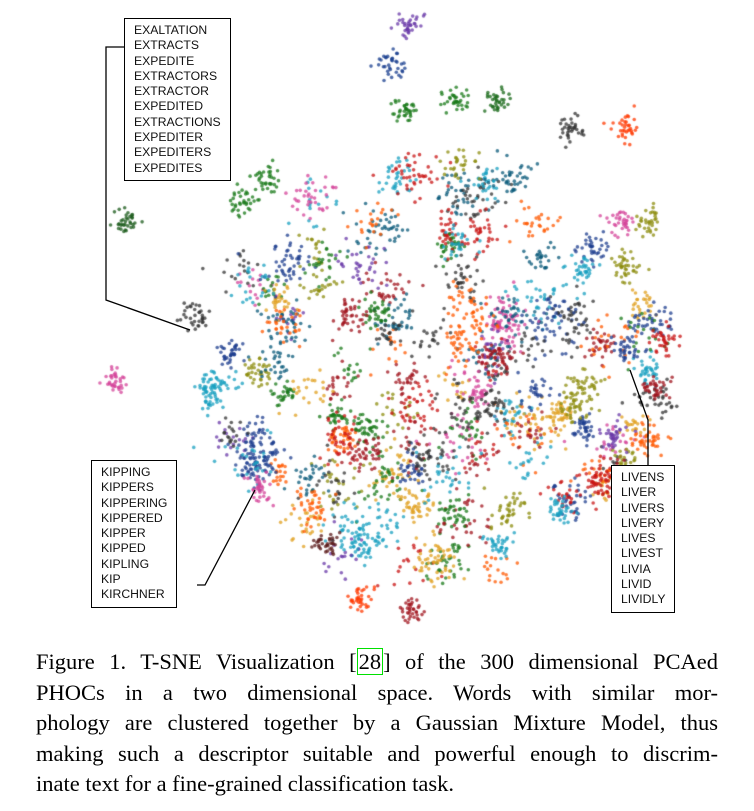 This screenshot has height=811, width=754. I want to click on word-label: EXPEDITE, so click(164, 60).